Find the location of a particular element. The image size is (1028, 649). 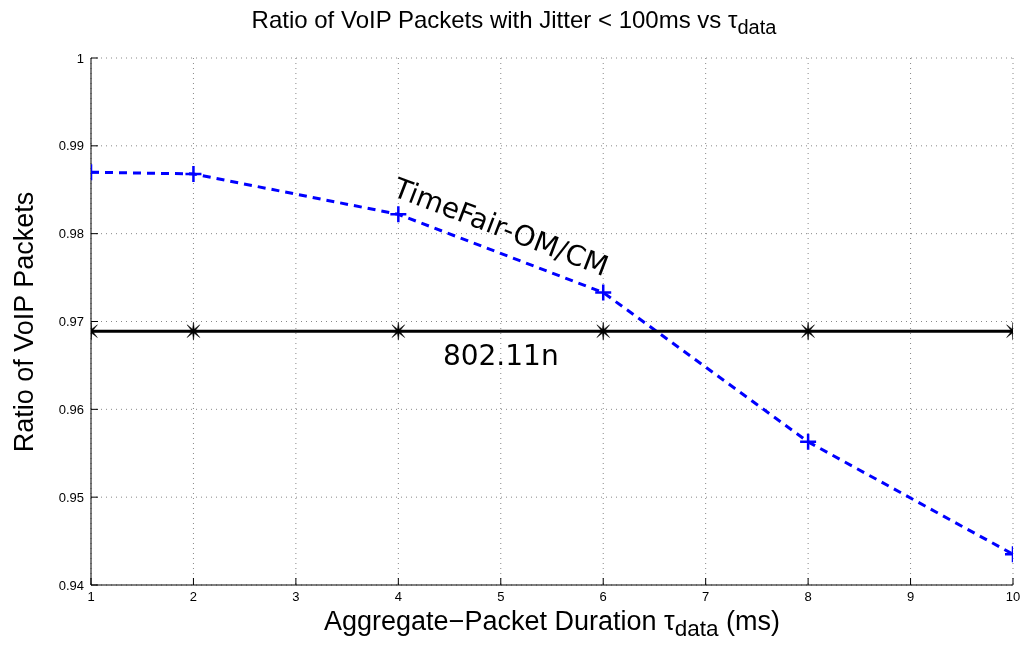

y-tick-label: 1 is located at coordinates (80, 58).